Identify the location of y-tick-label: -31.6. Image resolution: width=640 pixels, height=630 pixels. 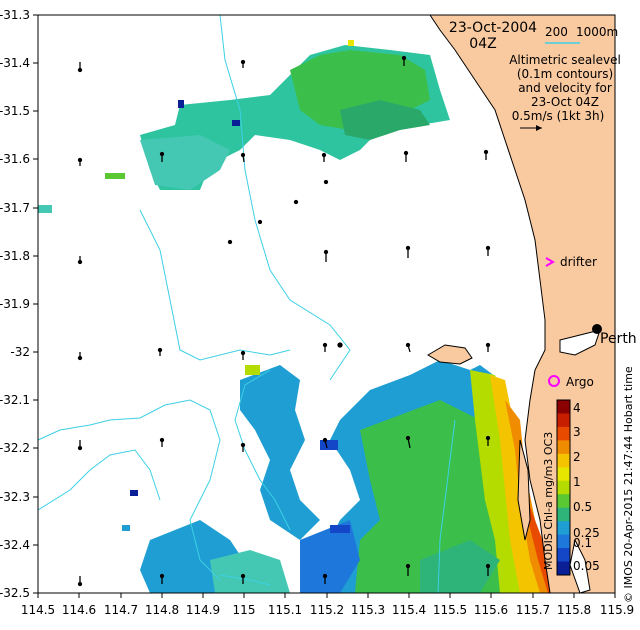
(15, 159).